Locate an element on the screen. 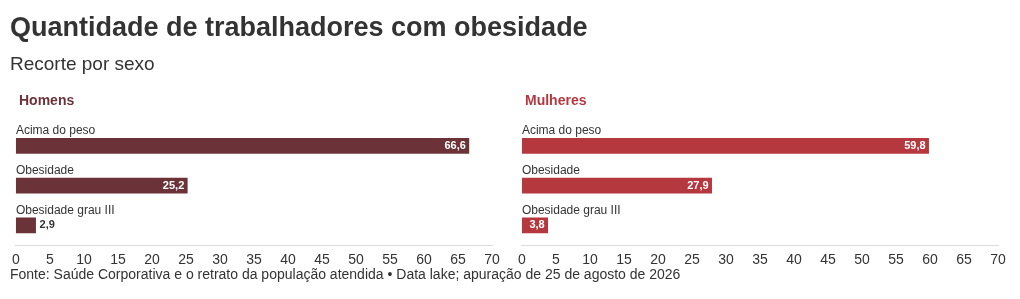 Image resolution: width=1020 pixels, height=299 pixels. source-note: Fonte: Saúde Corporativa e o retrato da população atendida • Data lake; apuração de 25 de agosto de 2026 is located at coordinates (345, 274).